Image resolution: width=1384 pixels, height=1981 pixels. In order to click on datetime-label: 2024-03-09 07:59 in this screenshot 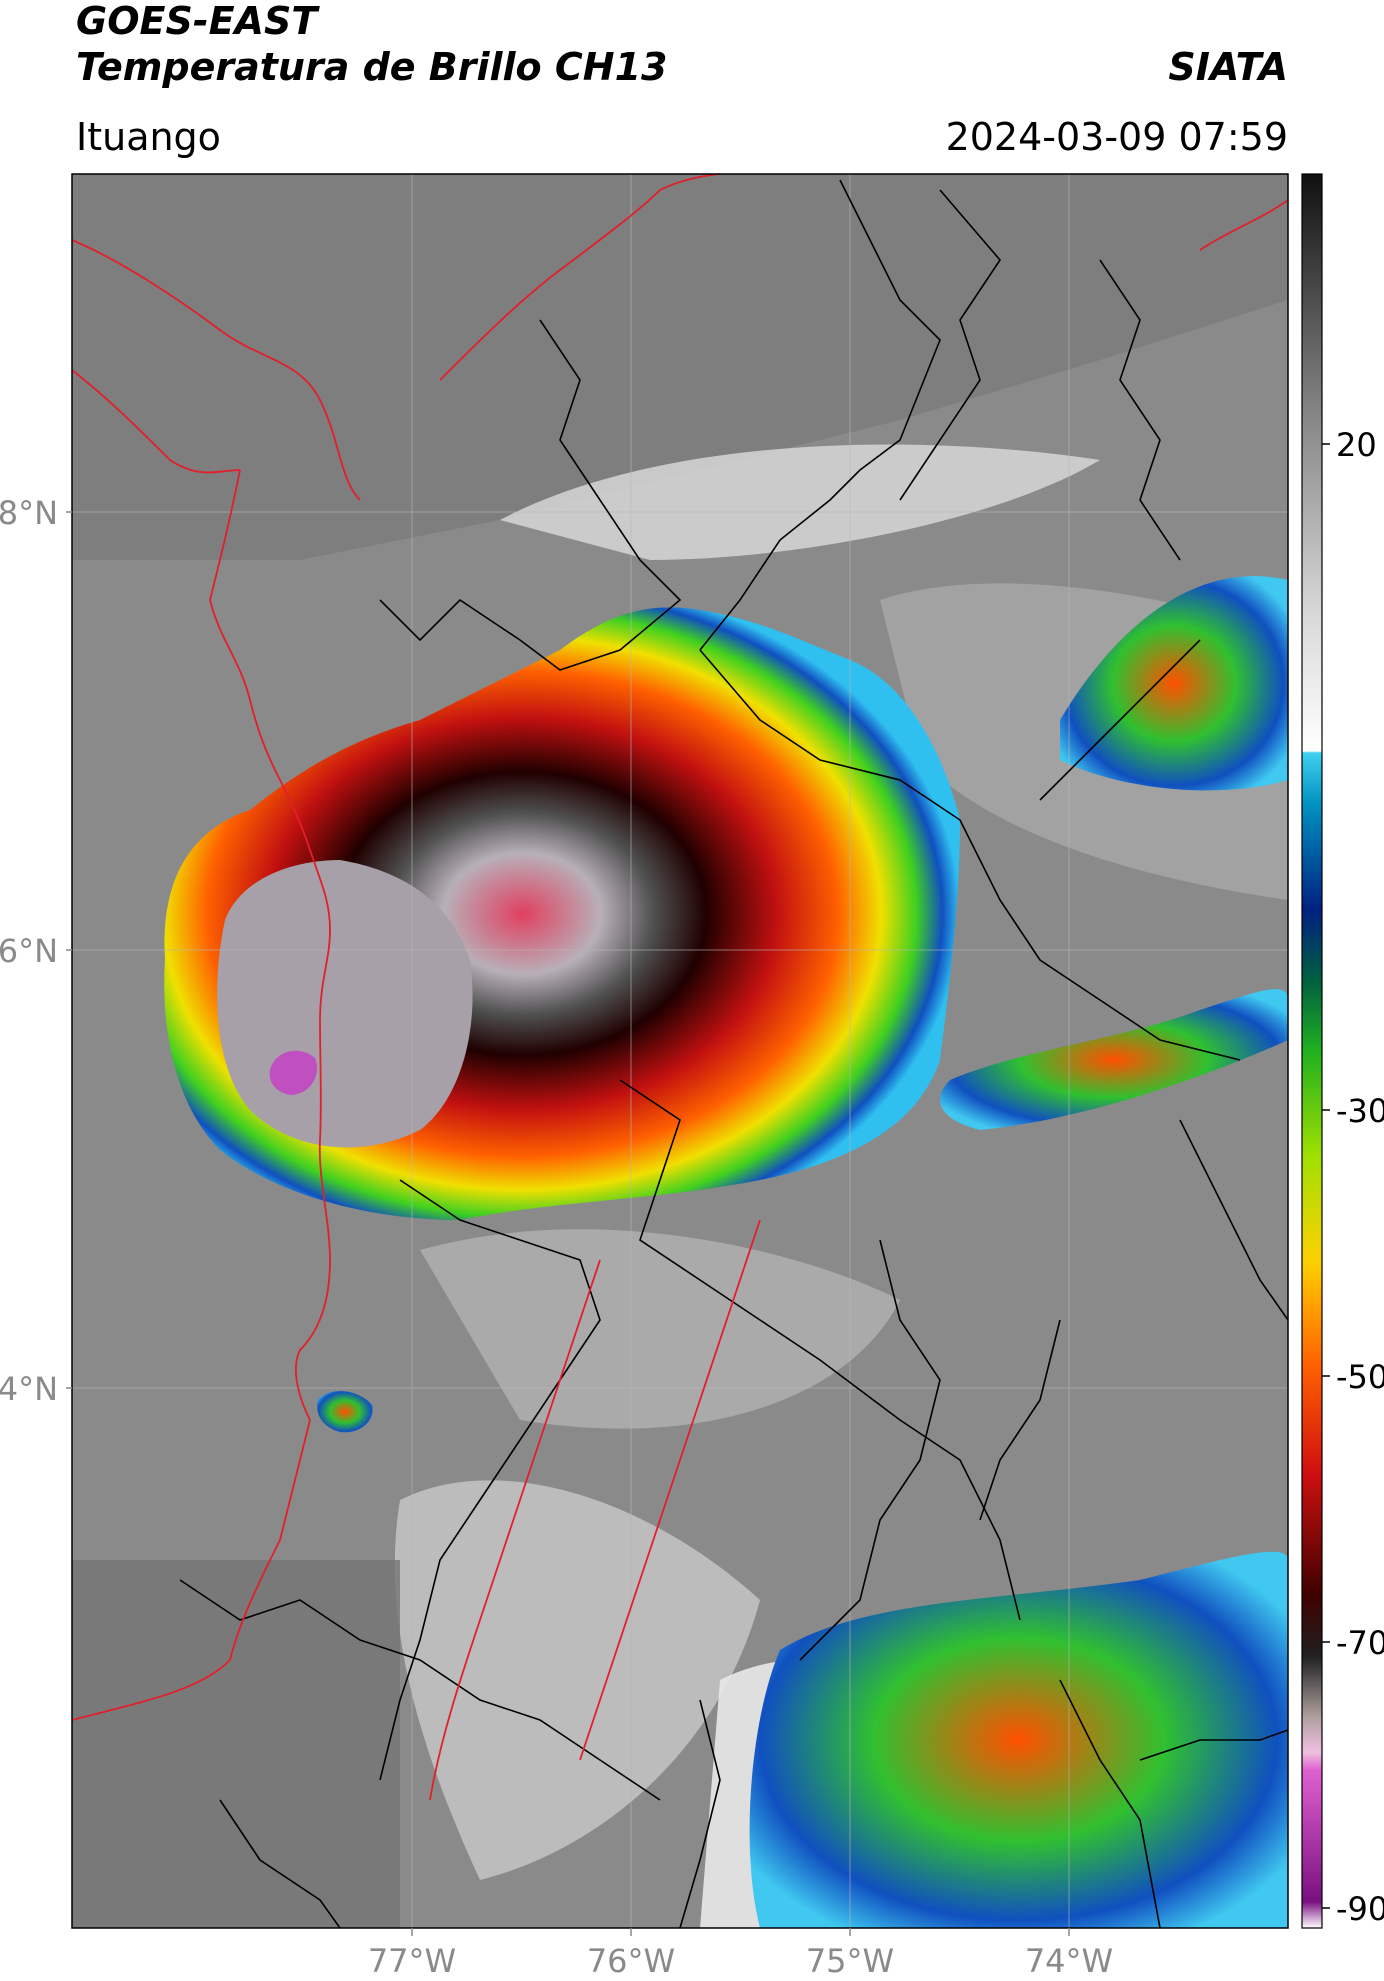, I will do `click(1116, 137)`.